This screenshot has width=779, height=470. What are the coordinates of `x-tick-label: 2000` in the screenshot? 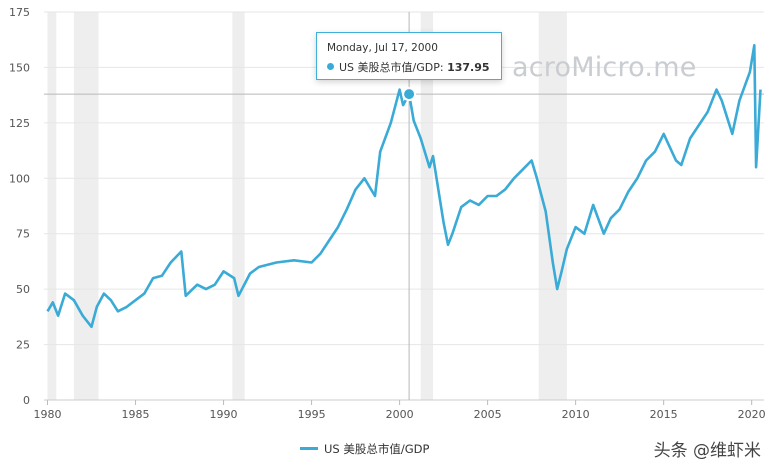 It's located at (400, 414).